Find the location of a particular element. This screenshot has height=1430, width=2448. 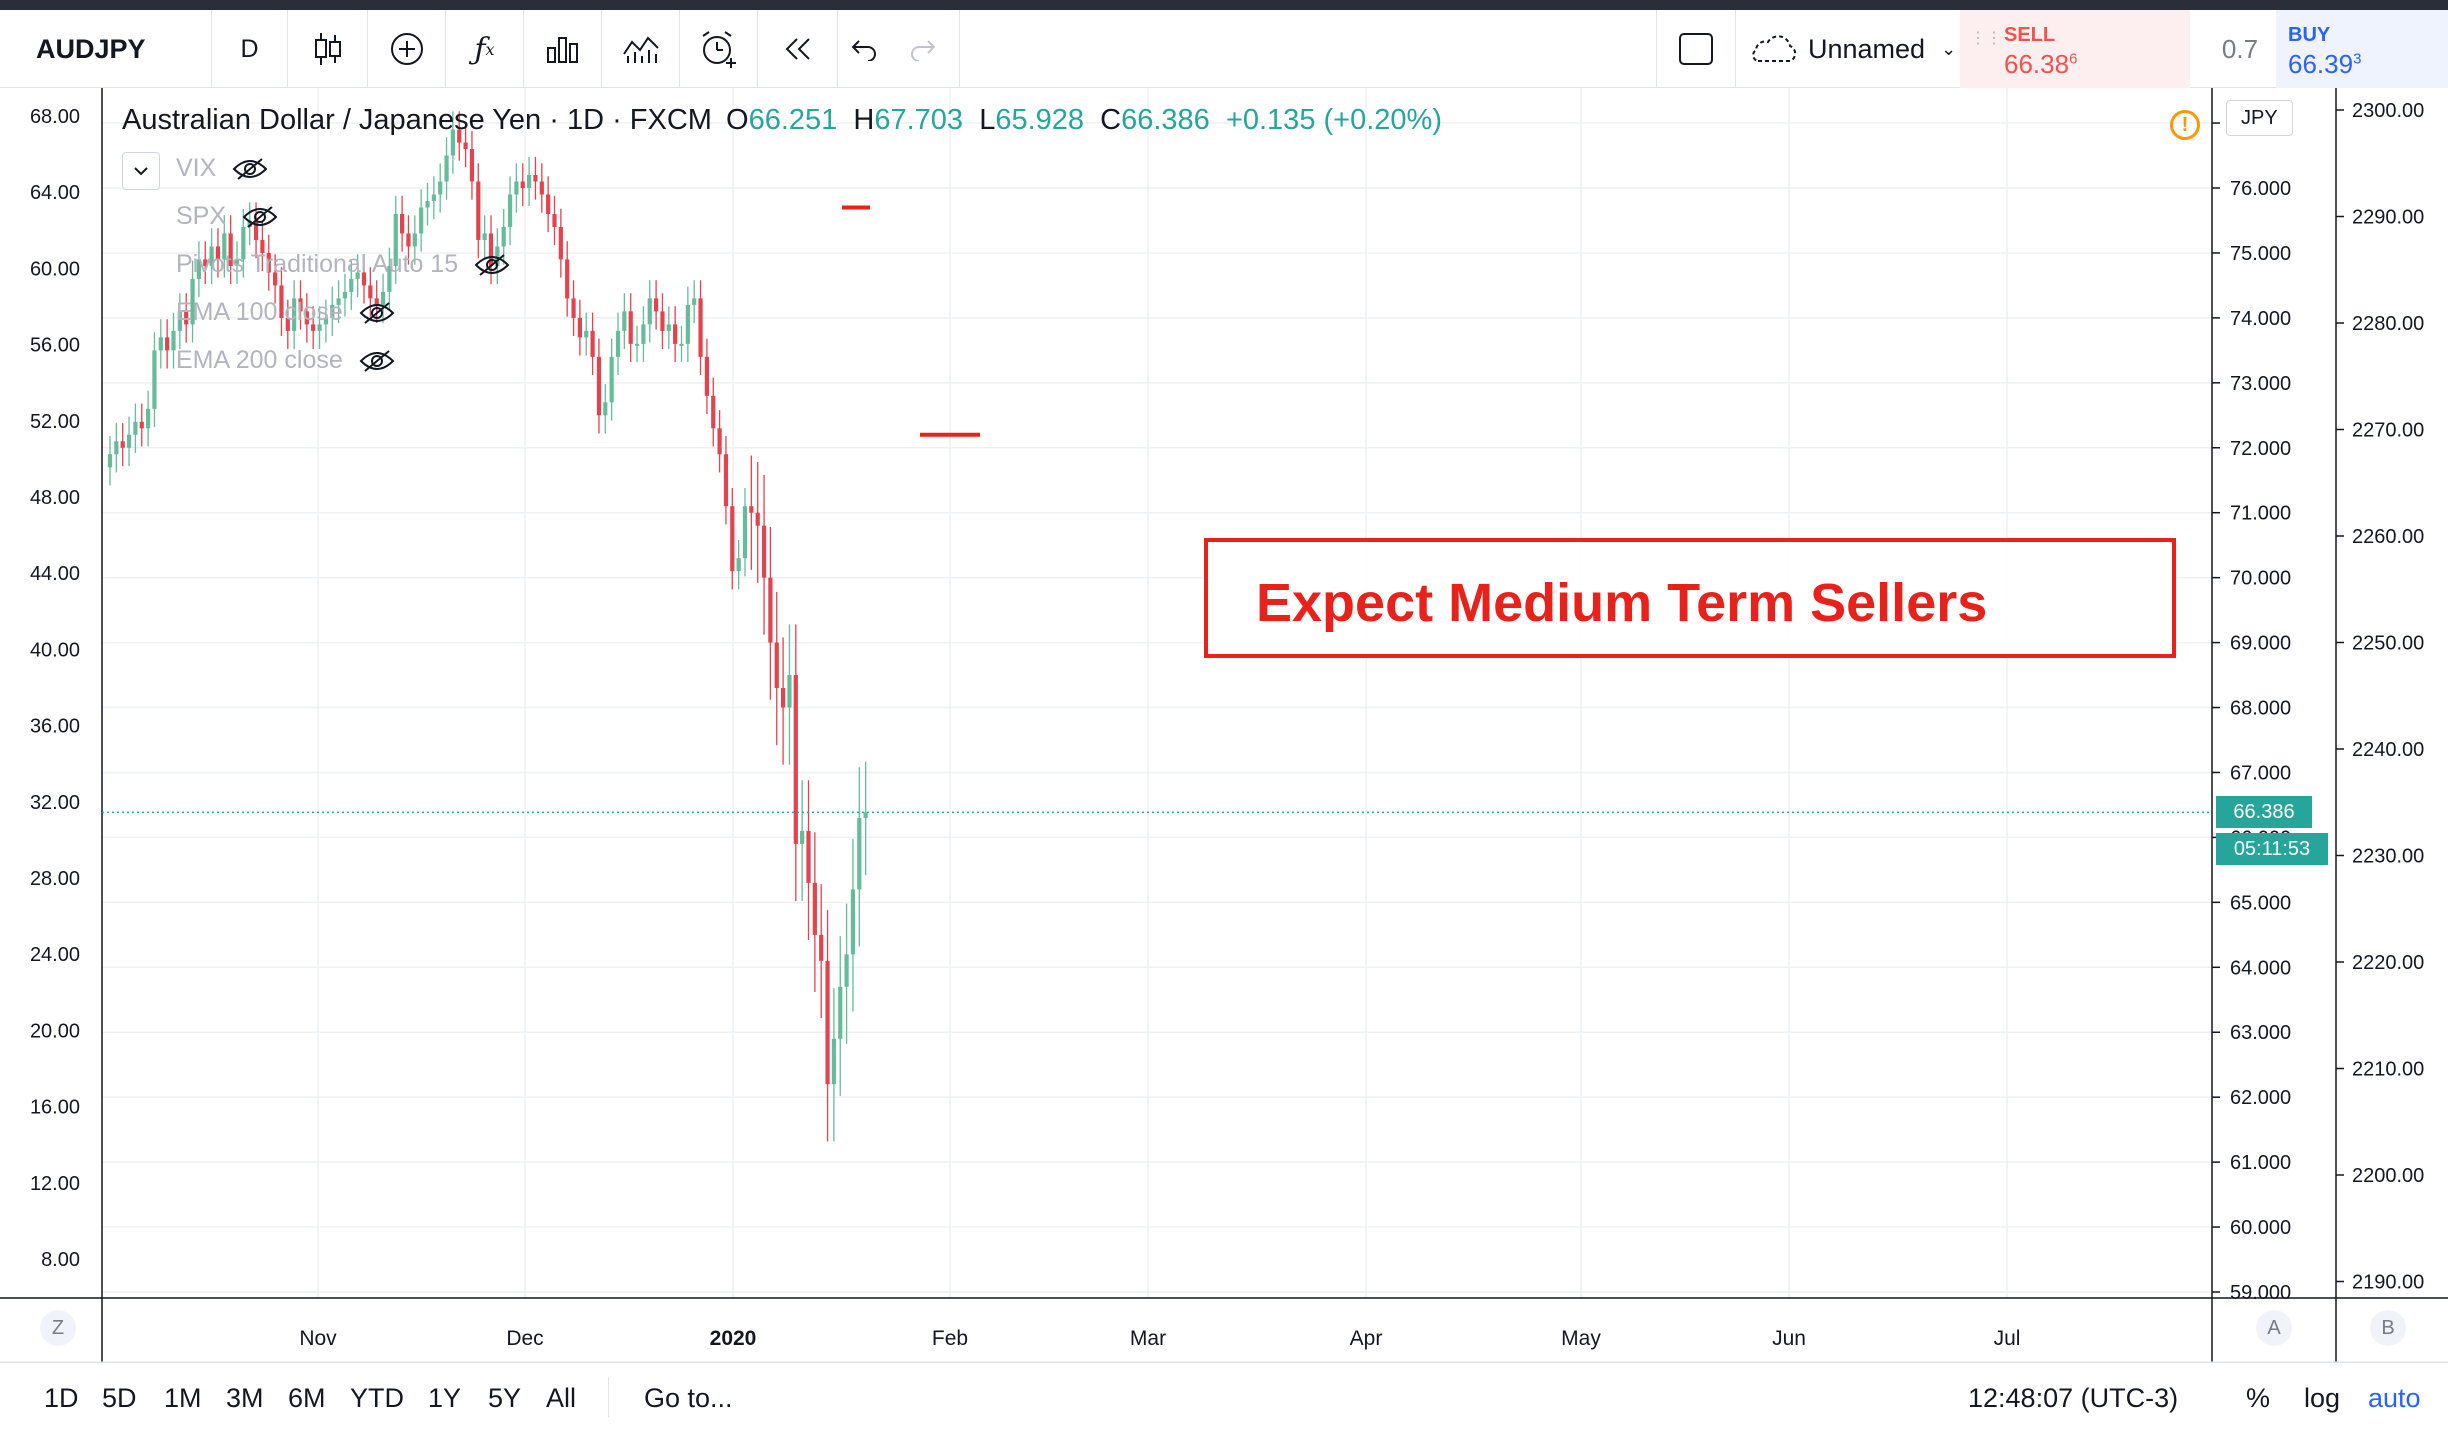

cloud-icon is located at coordinates (1774, 48).